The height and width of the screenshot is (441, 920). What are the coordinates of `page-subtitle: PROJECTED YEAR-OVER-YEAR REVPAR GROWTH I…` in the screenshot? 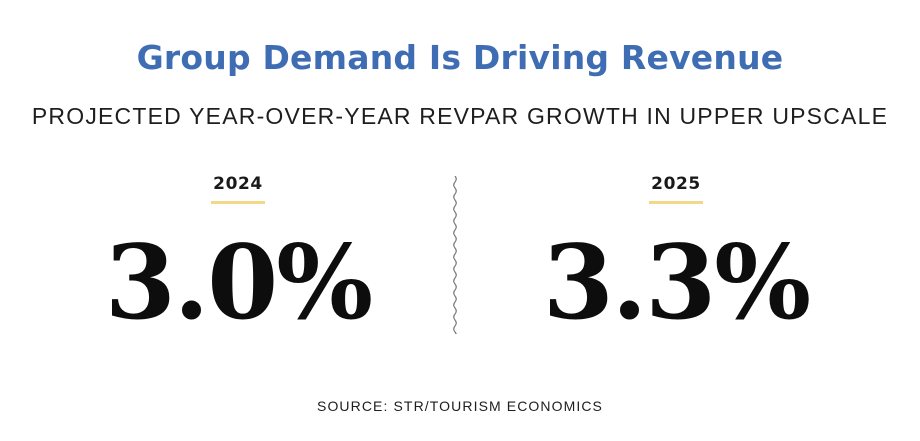 It's located at (460, 116).